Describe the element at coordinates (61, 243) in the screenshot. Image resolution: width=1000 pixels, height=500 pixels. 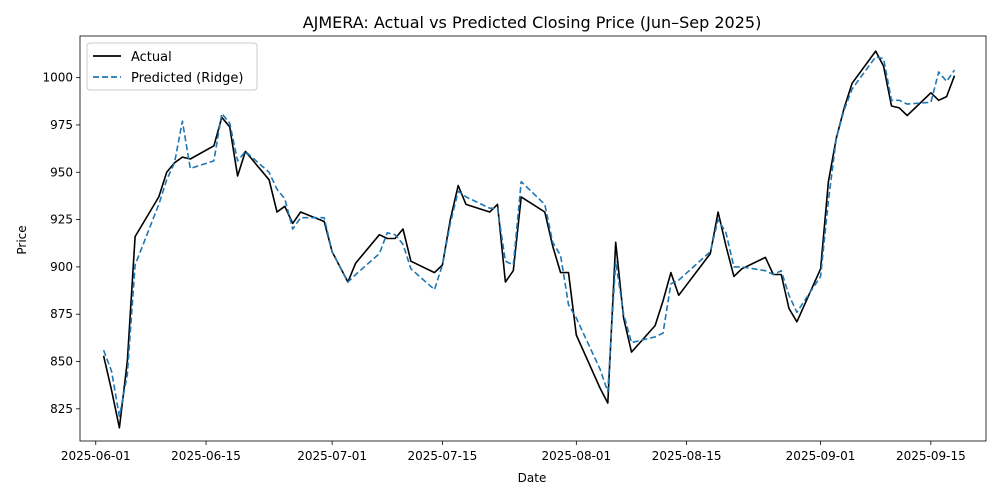
I see `y-axis-ticks: 825 850 875 900 925 950 975 1000` at that location.